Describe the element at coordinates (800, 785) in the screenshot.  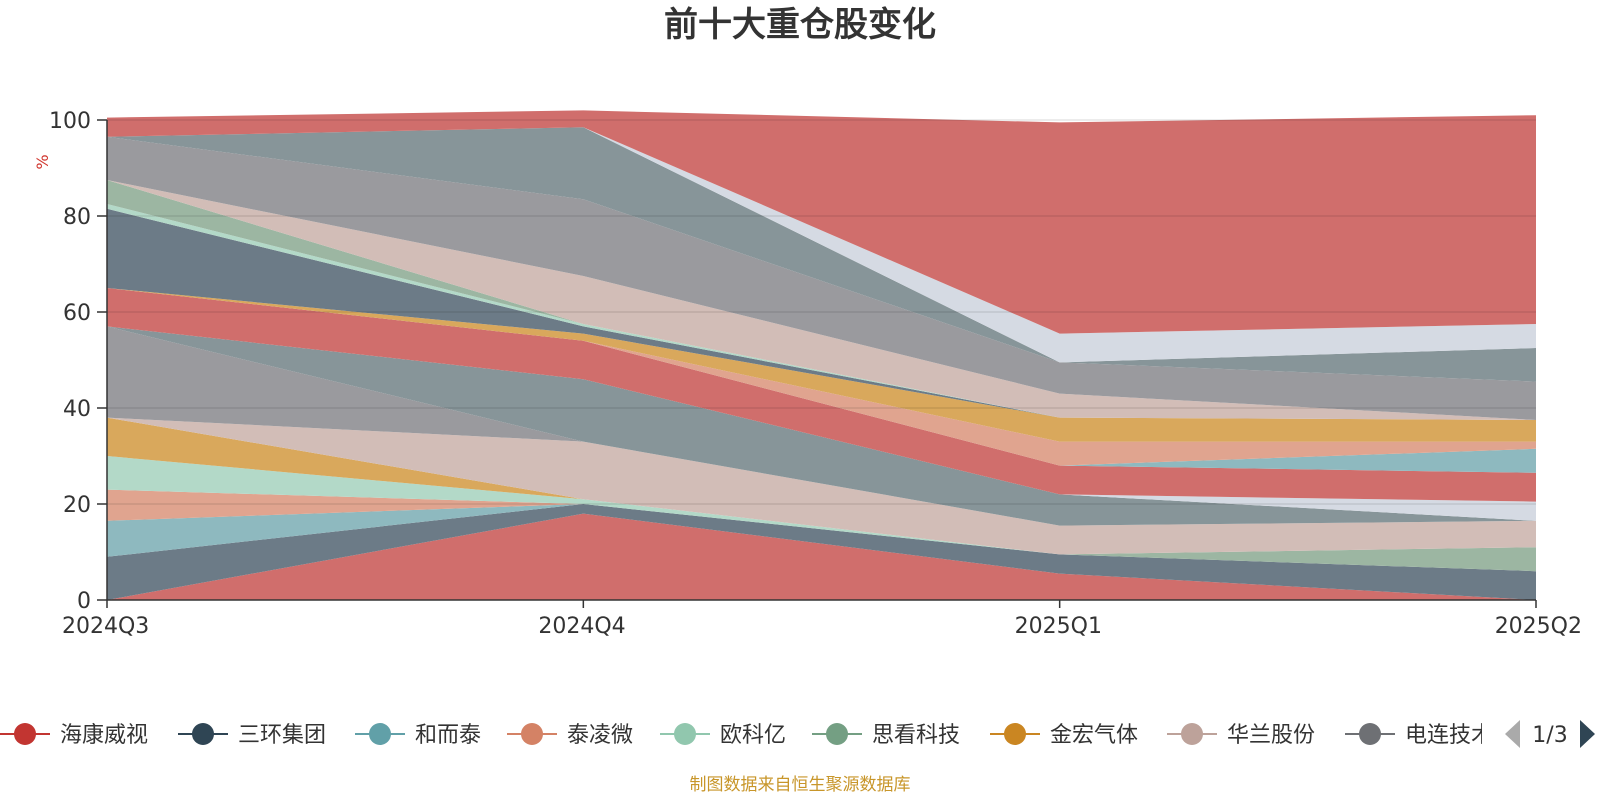
I see `source-note: 制图数据来自恒生聚源数据库` at that location.